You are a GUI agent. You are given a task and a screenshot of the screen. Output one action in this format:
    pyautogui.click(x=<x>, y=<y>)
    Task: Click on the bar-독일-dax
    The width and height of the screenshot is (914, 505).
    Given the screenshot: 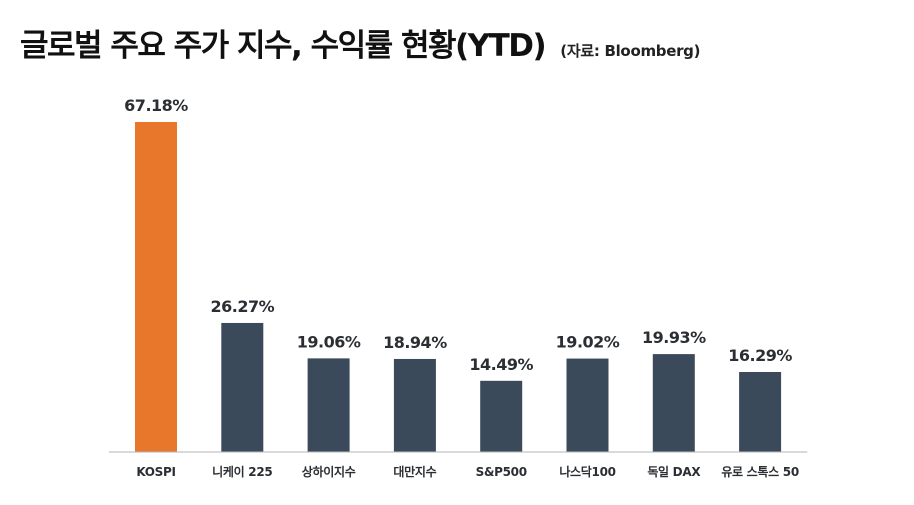 What is the action you would take?
    pyautogui.click(x=673, y=403)
    